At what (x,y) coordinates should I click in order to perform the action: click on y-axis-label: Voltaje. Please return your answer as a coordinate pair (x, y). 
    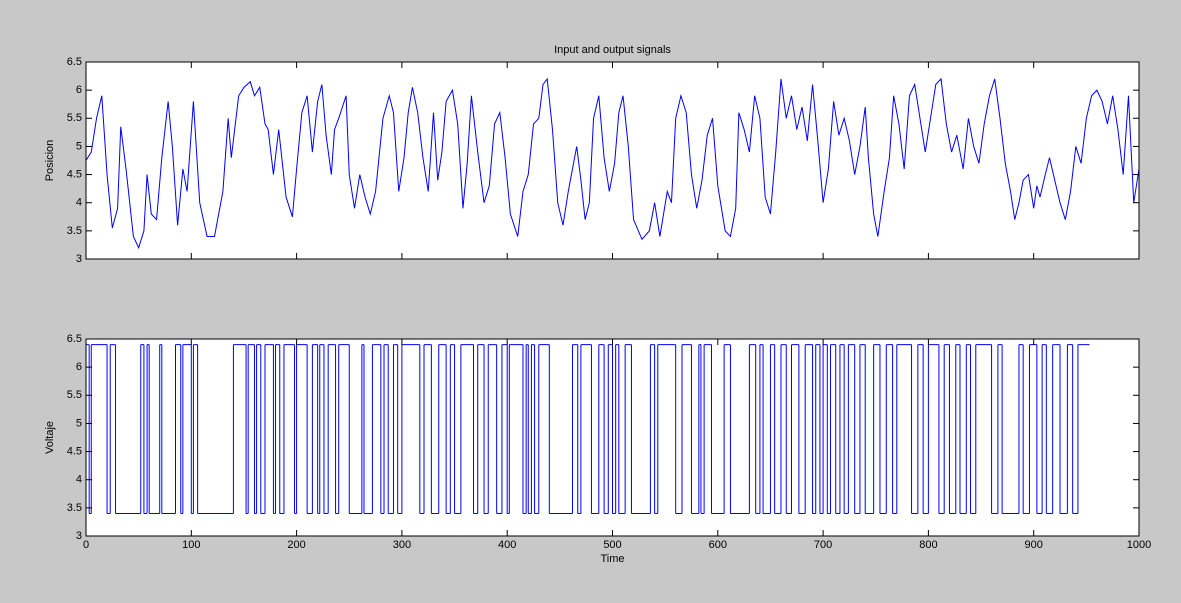
    Looking at the image, I should click on (50, 437).